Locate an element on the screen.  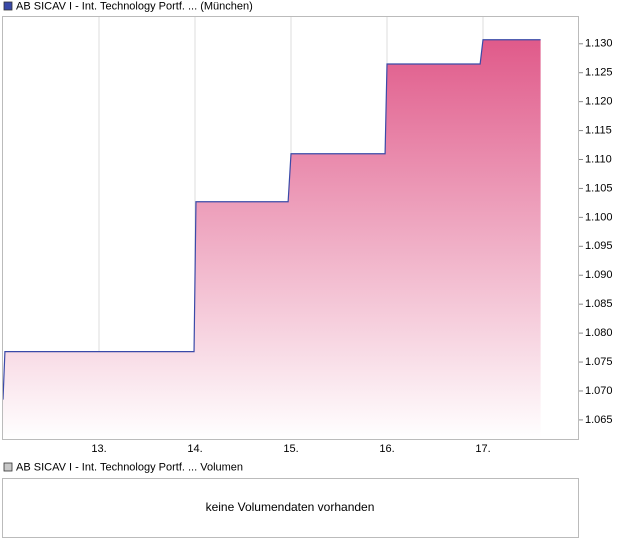
y-tick-label: 1.095 is located at coordinates (599, 246).